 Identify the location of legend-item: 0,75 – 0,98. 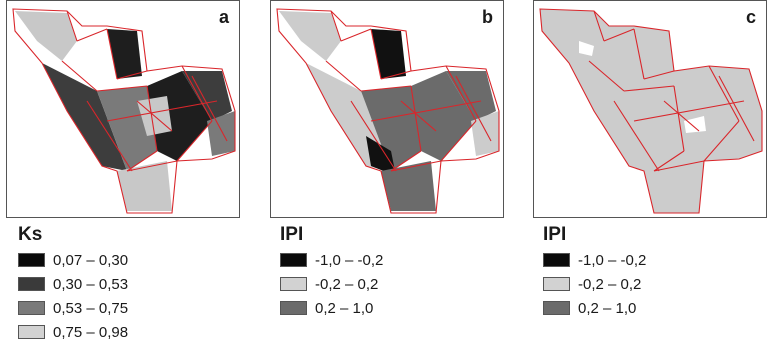
(73, 332).